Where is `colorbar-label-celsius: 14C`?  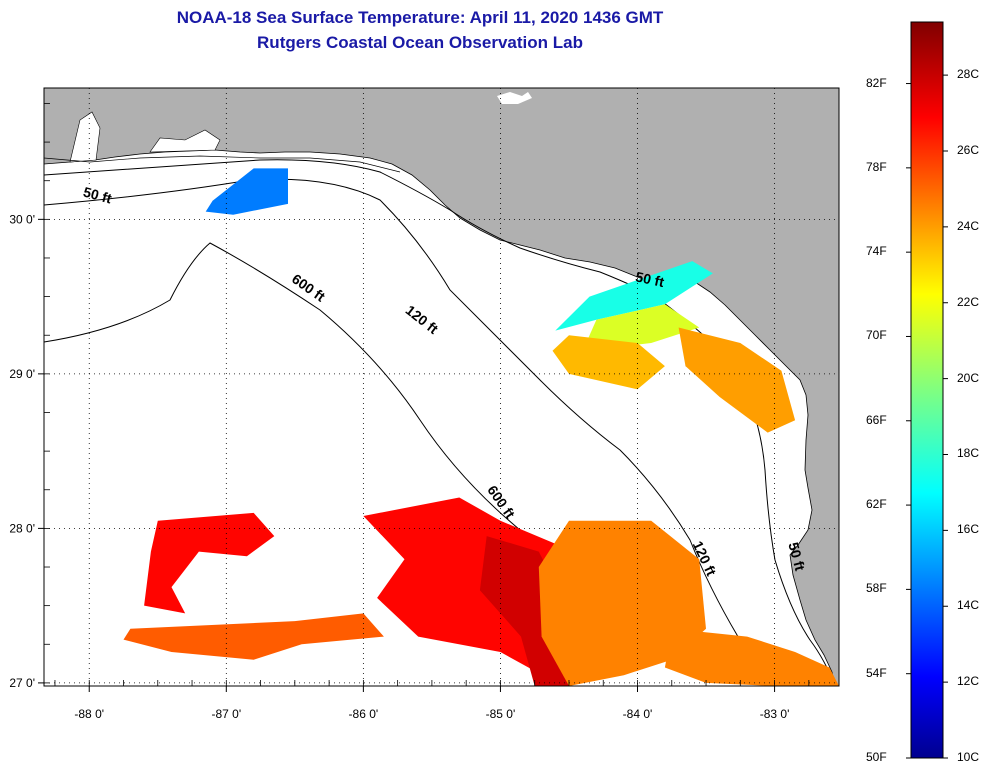 colorbar-label-celsius: 14C is located at coordinates (968, 605).